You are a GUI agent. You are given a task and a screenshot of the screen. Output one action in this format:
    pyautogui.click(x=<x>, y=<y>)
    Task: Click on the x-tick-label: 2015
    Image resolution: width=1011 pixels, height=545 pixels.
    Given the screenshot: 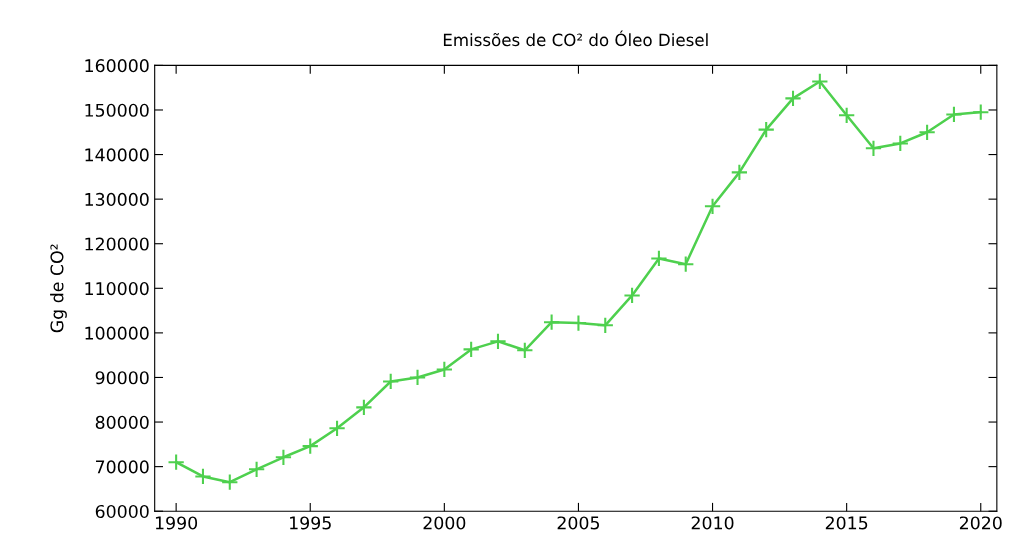 What is the action you would take?
    pyautogui.click(x=846, y=523)
    